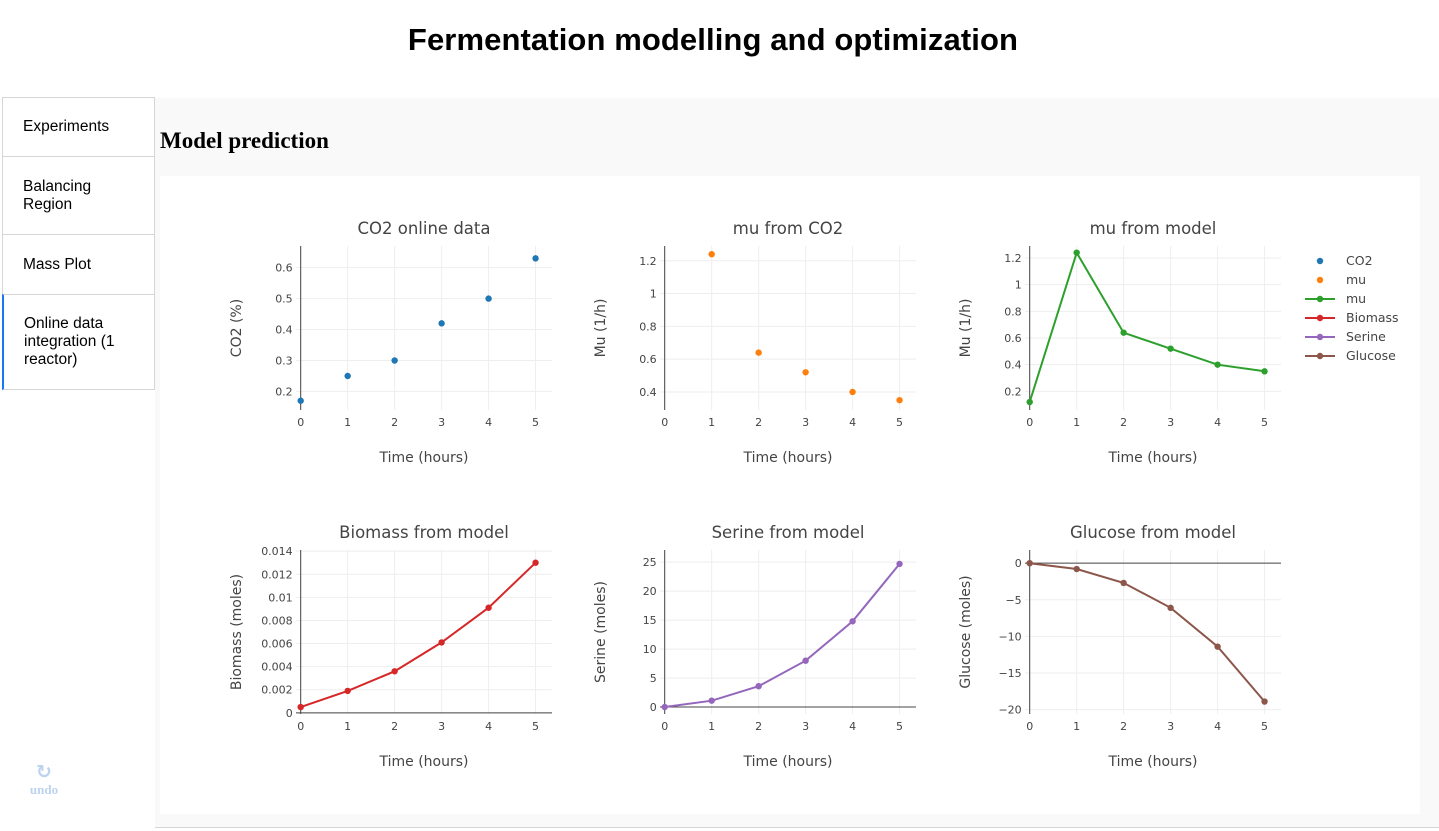 The image size is (1439, 831). Describe the element at coordinates (1372, 317) in the screenshot. I see `legend-label: Biomass` at that location.